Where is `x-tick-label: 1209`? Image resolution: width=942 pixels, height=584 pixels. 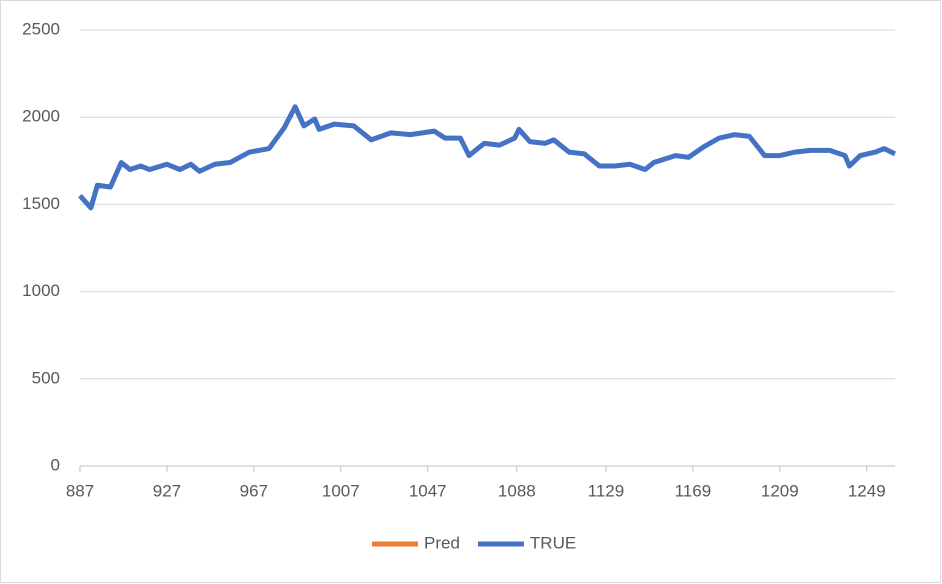
x-tick-label: 1209 is located at coordinates (780, 490).